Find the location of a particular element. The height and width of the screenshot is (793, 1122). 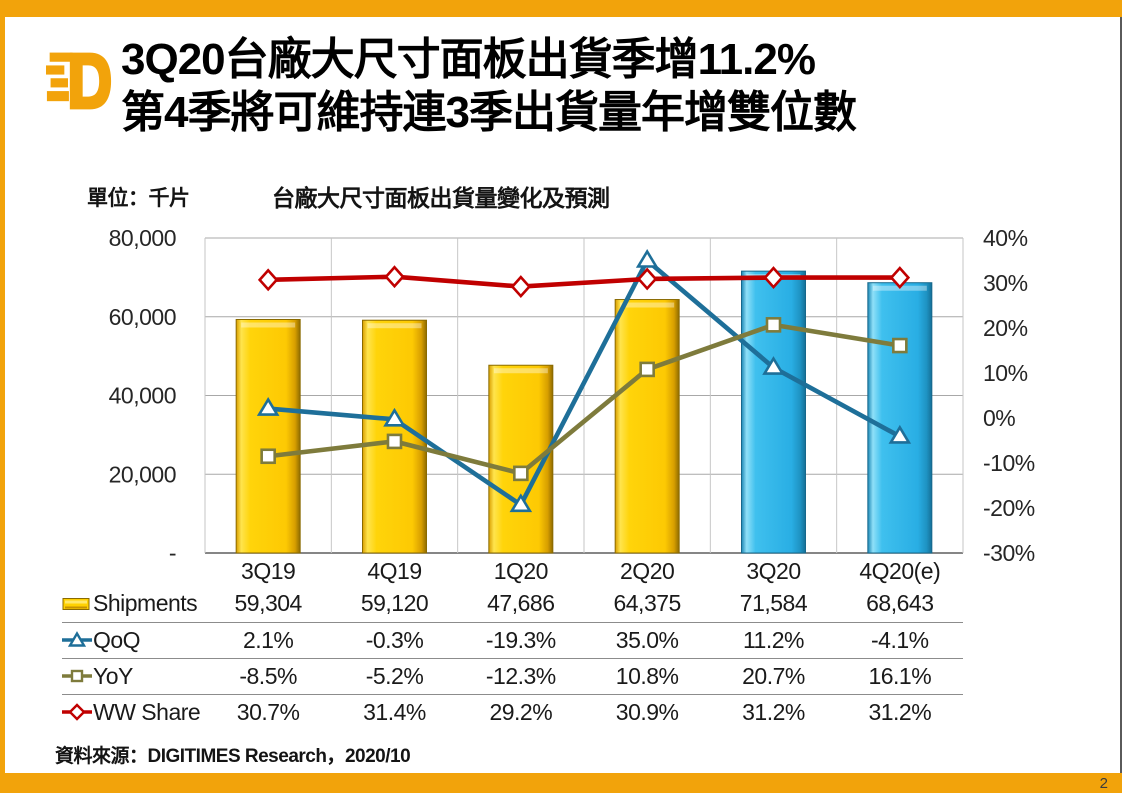

bar-4Q20(e) is located at coordinates (900, 418).